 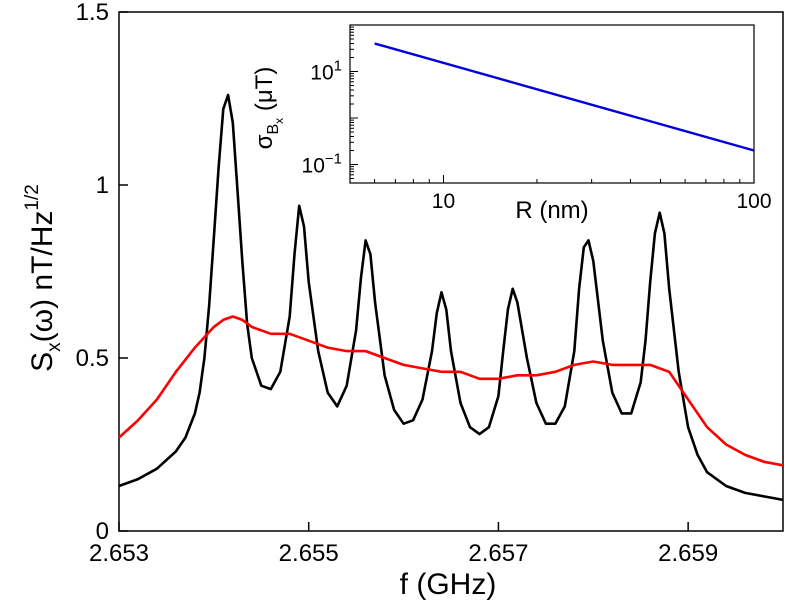 I want to click on inset-y-tick-label-1: 10¹, so click(x=326, y=70).